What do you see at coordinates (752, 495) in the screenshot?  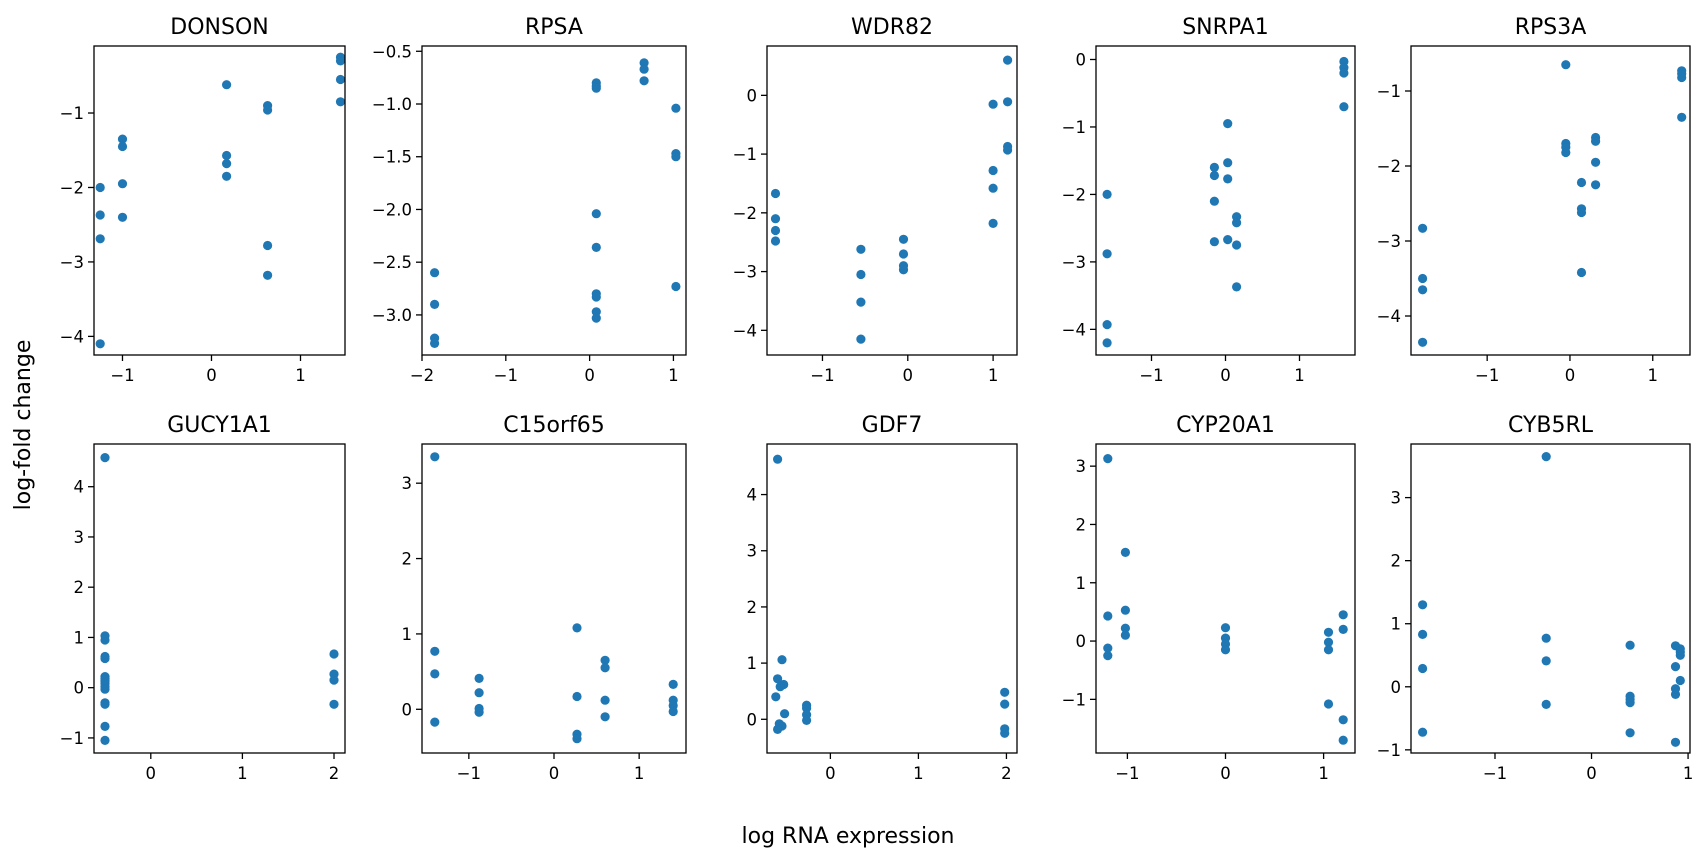 I see `y-tick-label: 4` at bounding box center [752, 495].